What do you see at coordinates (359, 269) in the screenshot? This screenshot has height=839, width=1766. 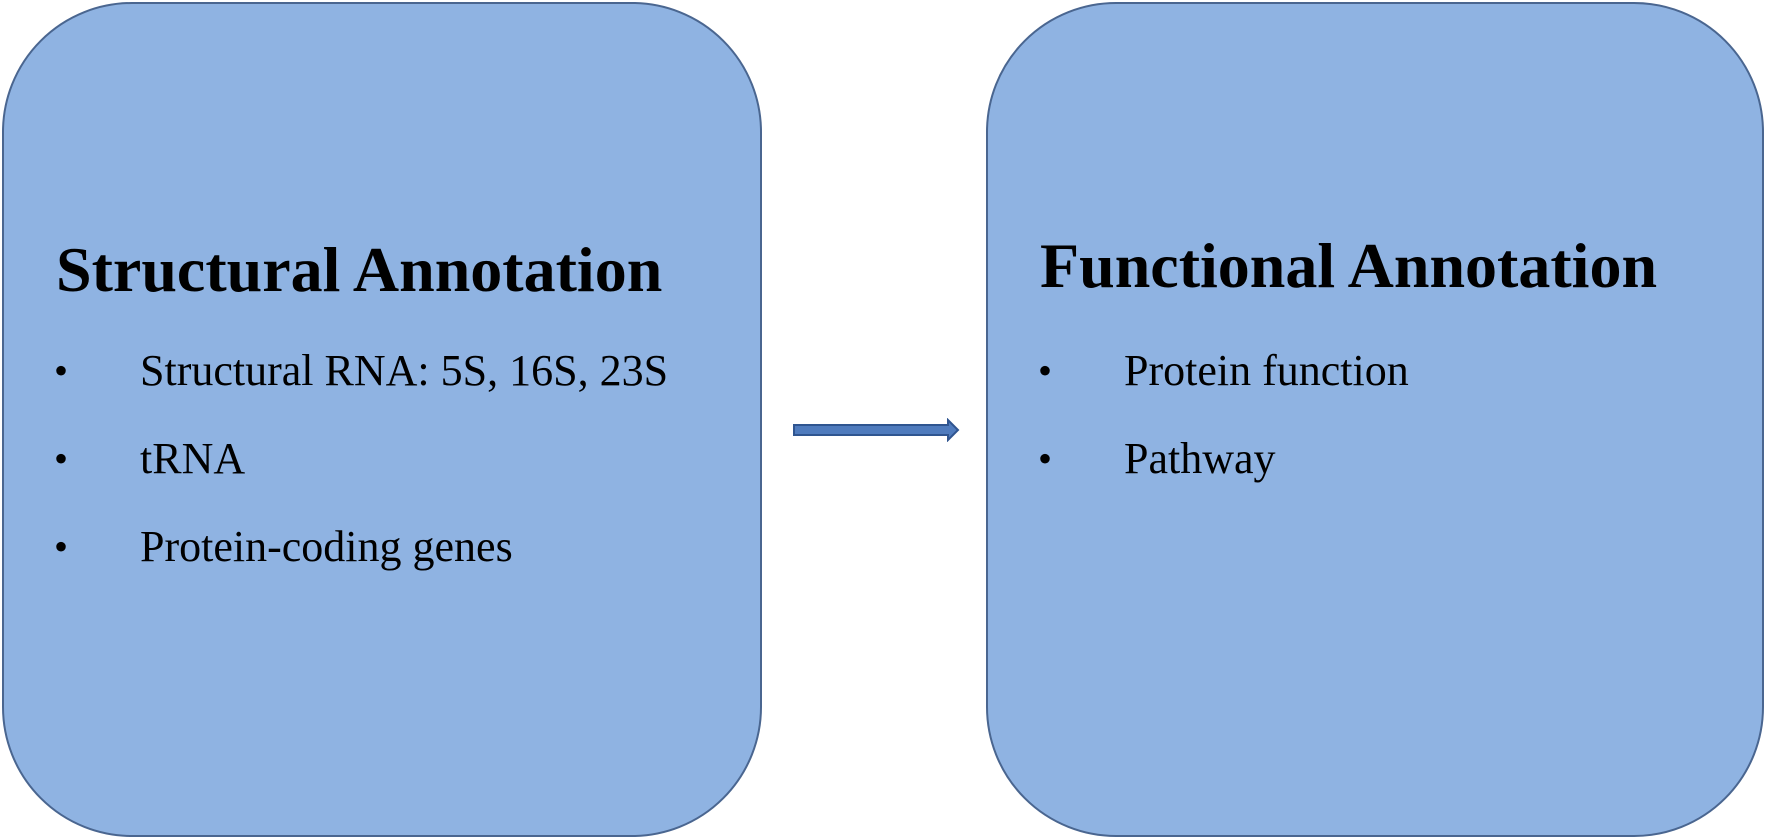 I see `structural-annotation-title: Structural Annotation` at bounding box center [359, 269].